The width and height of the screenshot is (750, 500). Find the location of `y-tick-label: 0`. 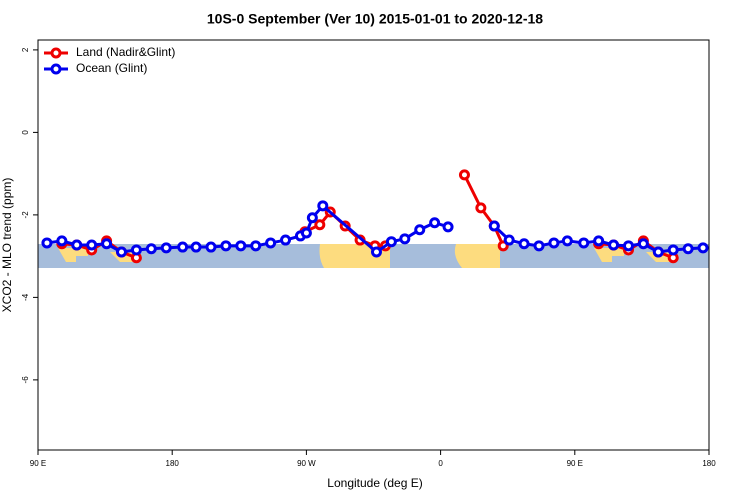

y-tick-label: 0 is located at coordinates (25, 132).